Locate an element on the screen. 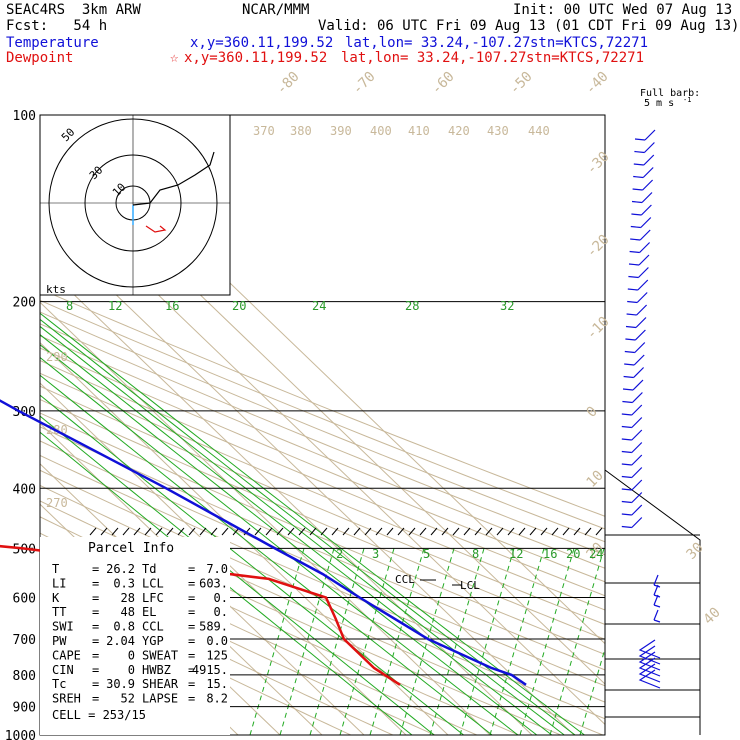 This screenshot has width=740, height=740. forecast-hour: Fcst: 54 h is located at coordinates (57, 26).